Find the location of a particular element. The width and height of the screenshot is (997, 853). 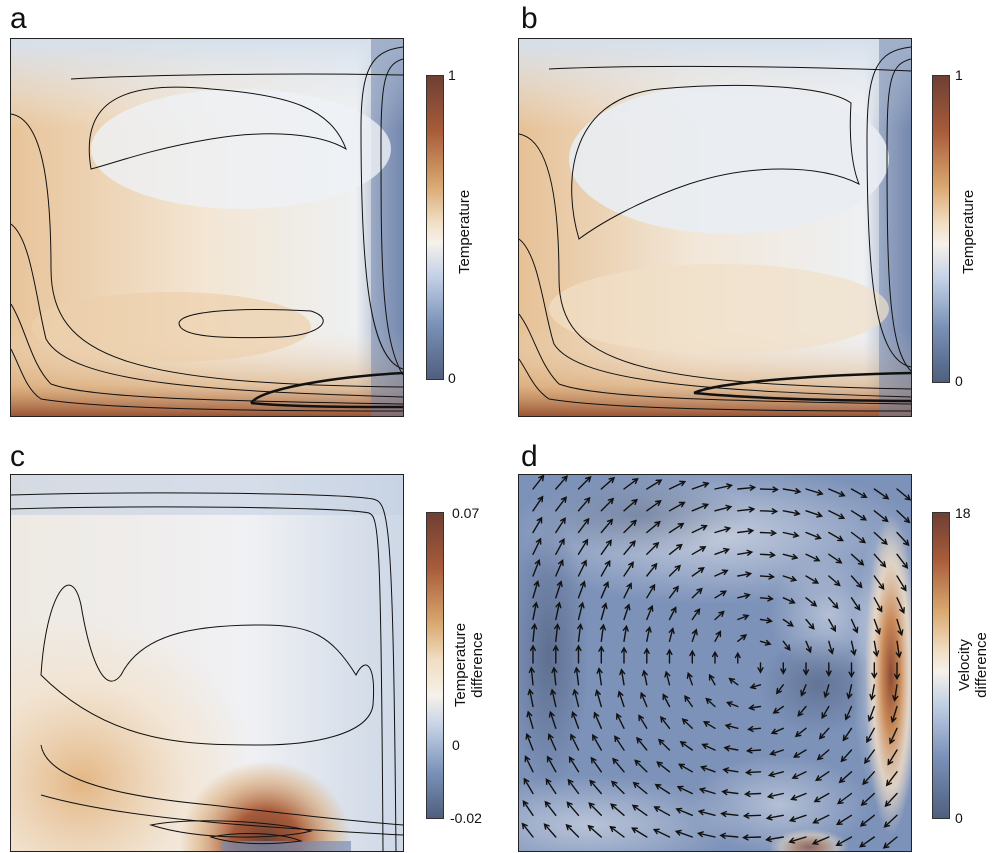

colorbar-c-min-label: -0.02 is located at coordinates (466, 818).